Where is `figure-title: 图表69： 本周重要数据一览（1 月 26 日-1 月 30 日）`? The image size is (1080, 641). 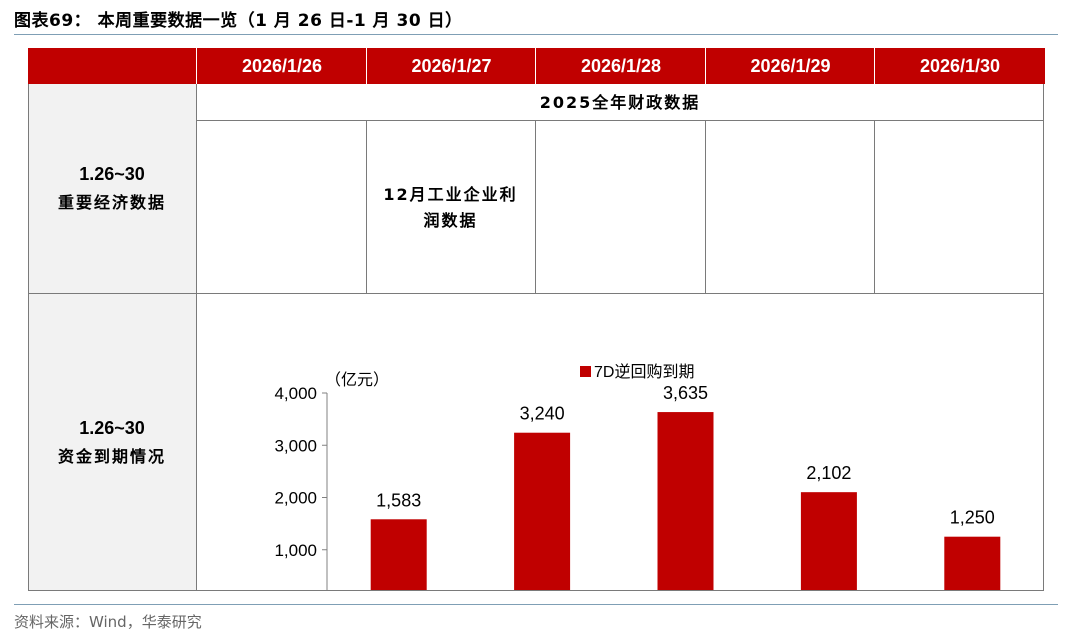
figure-title: 图表69： 本周重要数据一览（1 月 26 日-1 月 30 日） is located at coordinates (238, 21).